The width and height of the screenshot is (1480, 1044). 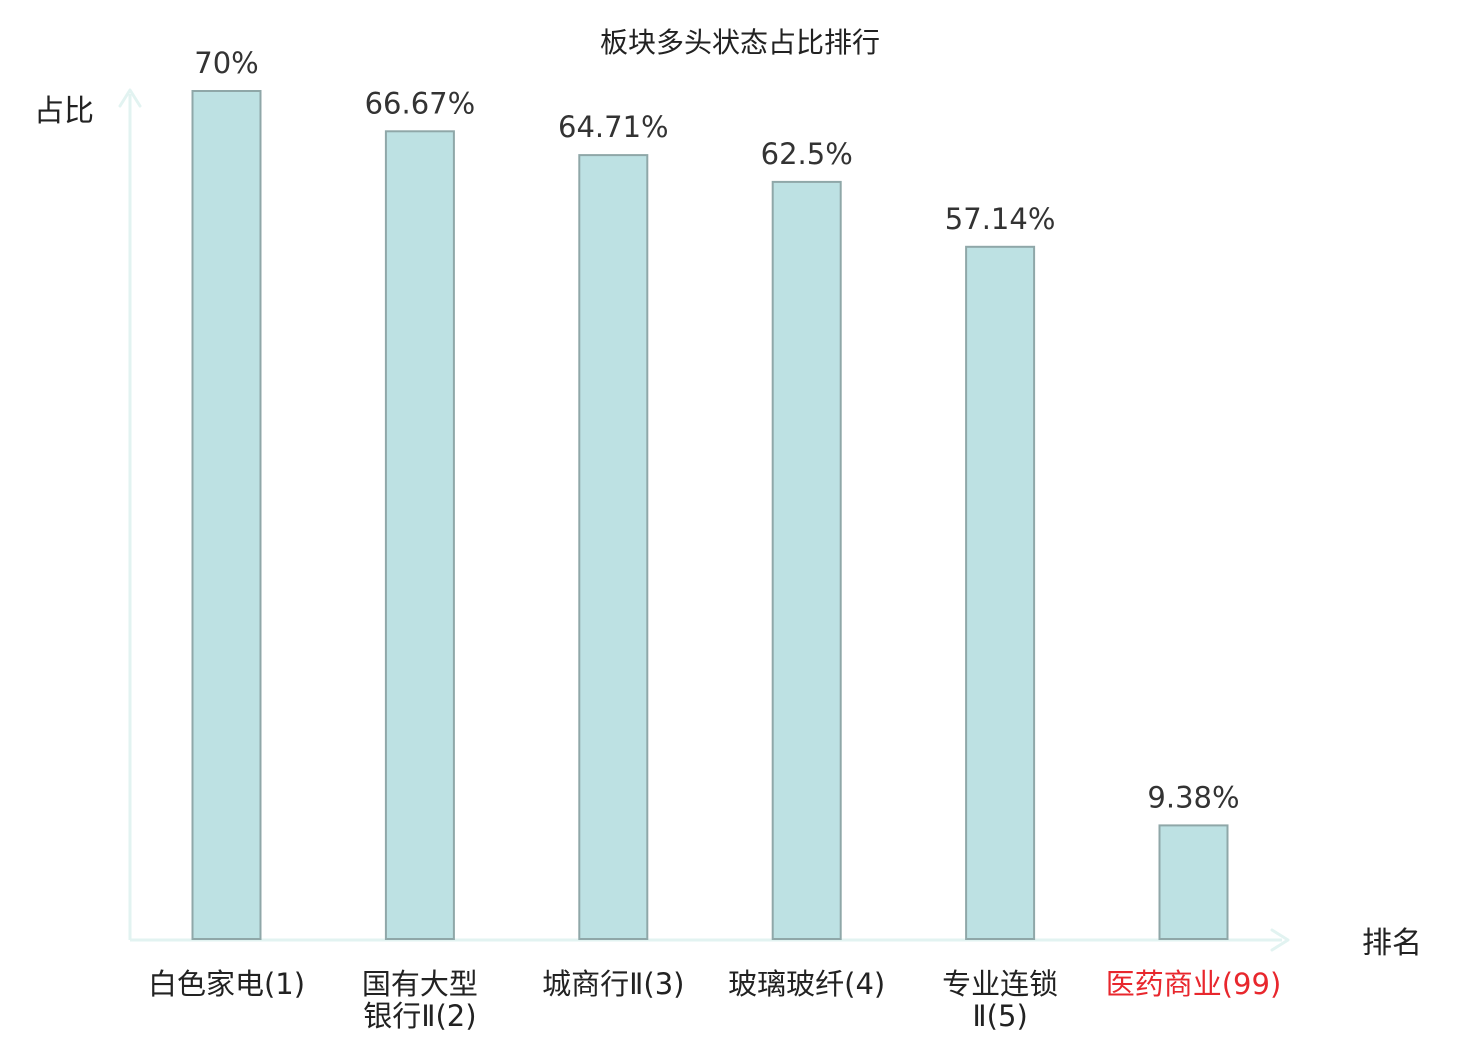 I want to click on category-label-line: 国有大型, so click(x=420, y=984).